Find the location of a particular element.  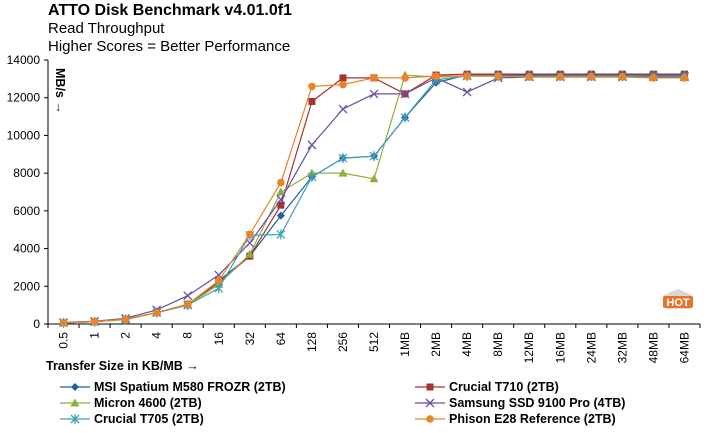

legend-label: Phison E28 Reference (2TB) is located at coordinates (532, 419).